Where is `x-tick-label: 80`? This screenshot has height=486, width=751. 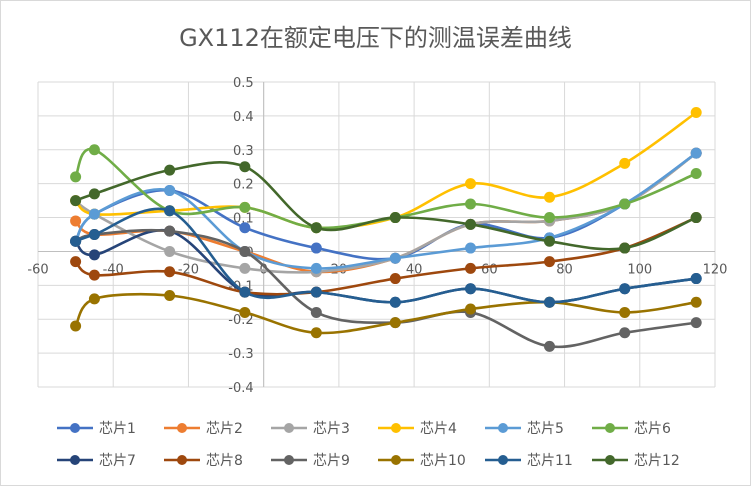
x-tick-label: 80 is located at coordinates (564, 269).